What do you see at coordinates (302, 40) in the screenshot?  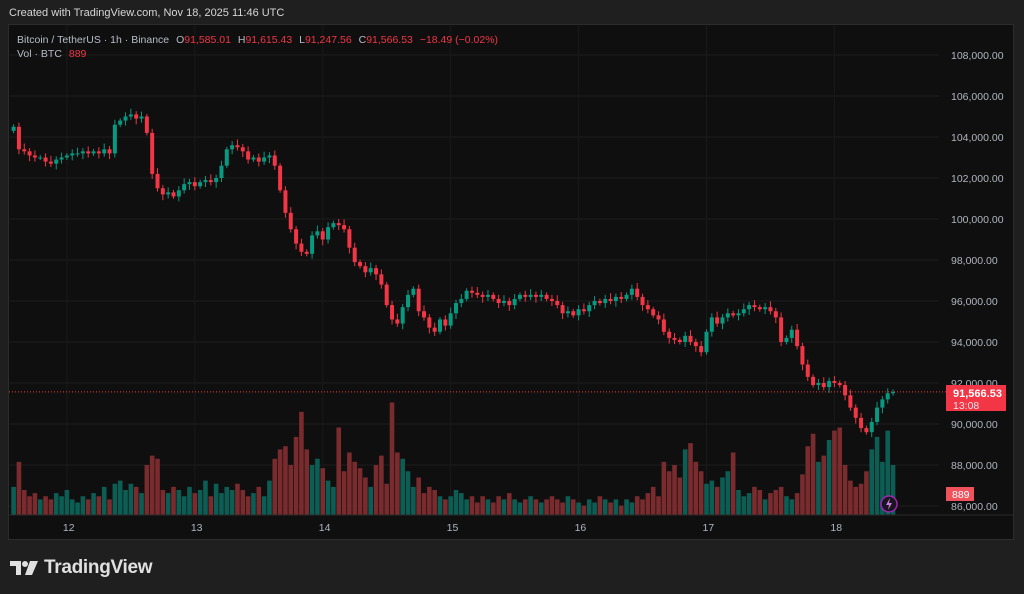 I see `low-prefix: L` at bounding box center [302, 40].